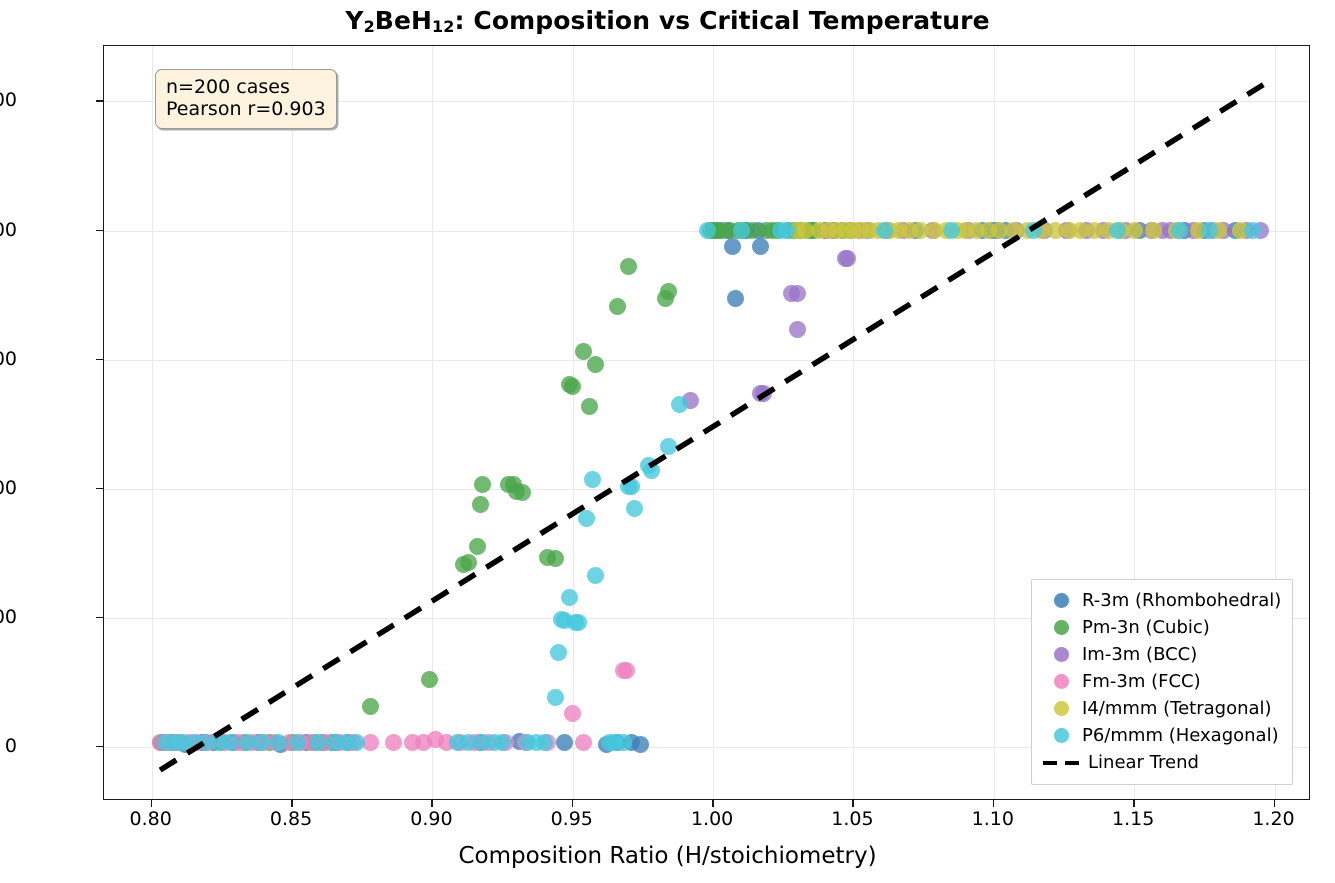  What do you see at coordinates (1140, 654) in the screenshot?
I see `legend-item-label: Im-3m (BCC)` at bounding box center [1140, 654].